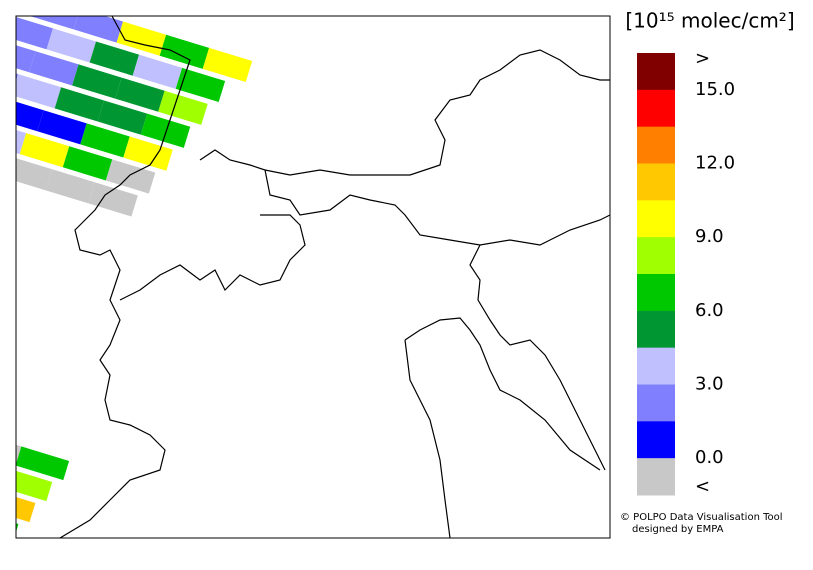 Image resolution: width=813 pixels, height=570 pixels. What do you see at coordinates (702, 58) in the screenshot?
I see `colorbar-label: >` at bounding box center [702, 58].